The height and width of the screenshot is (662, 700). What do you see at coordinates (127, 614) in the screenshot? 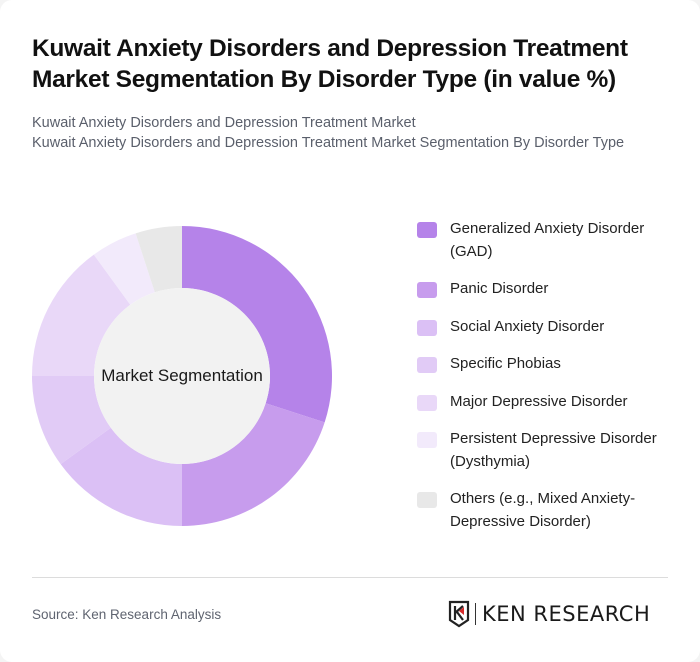
I see `source-note: Source: Ken Research Analysis` at bounding box center [127, 614].